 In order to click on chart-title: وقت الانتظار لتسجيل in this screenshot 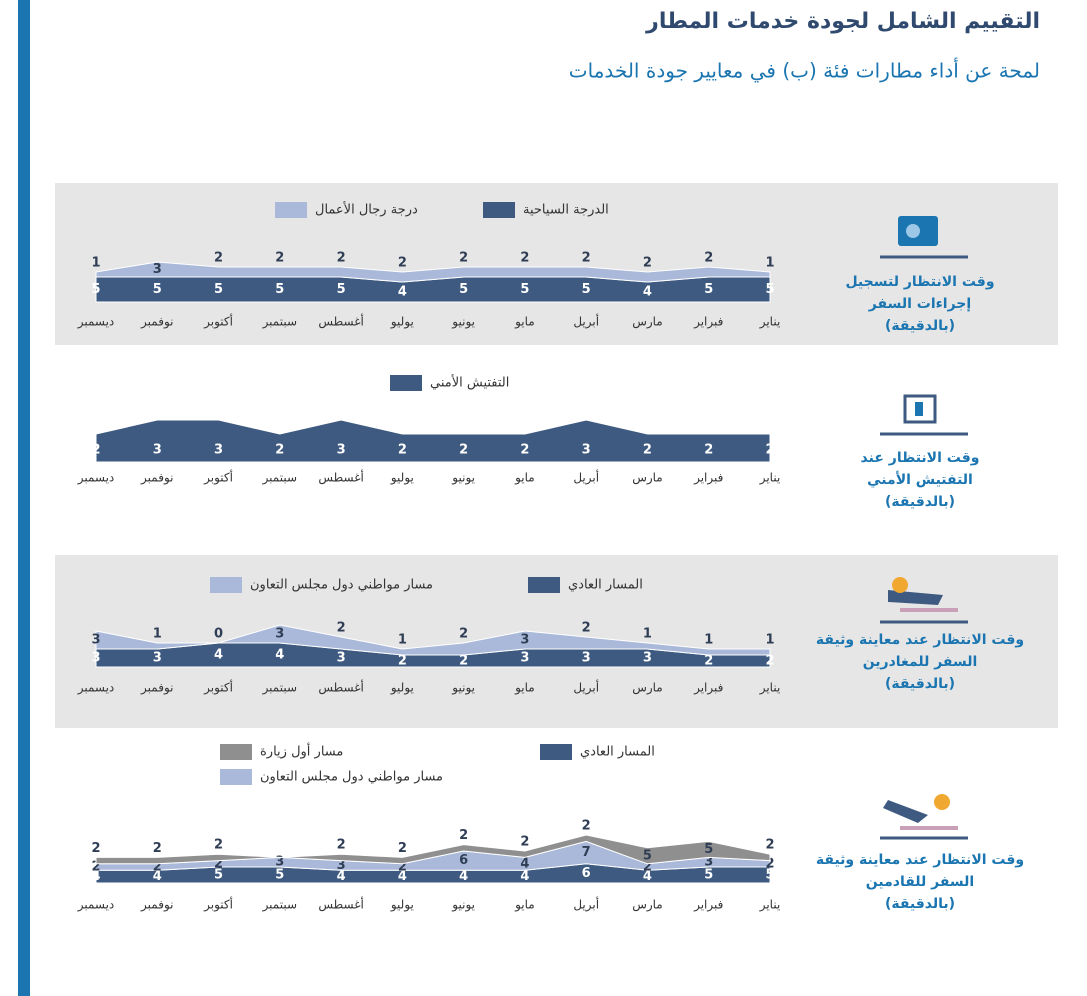, I will do `click(919, 282)`.